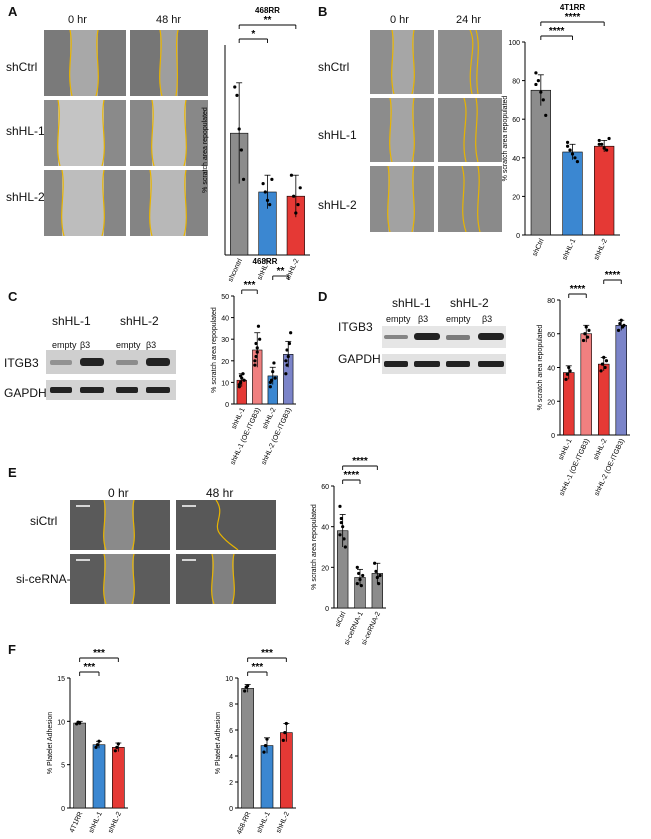 The width and height of the screenshot is (651, 839). What do you see at coordinates (225, 297) in the screenshot?
I see `y-tick-label: 50` at bounding box center [225, 297].